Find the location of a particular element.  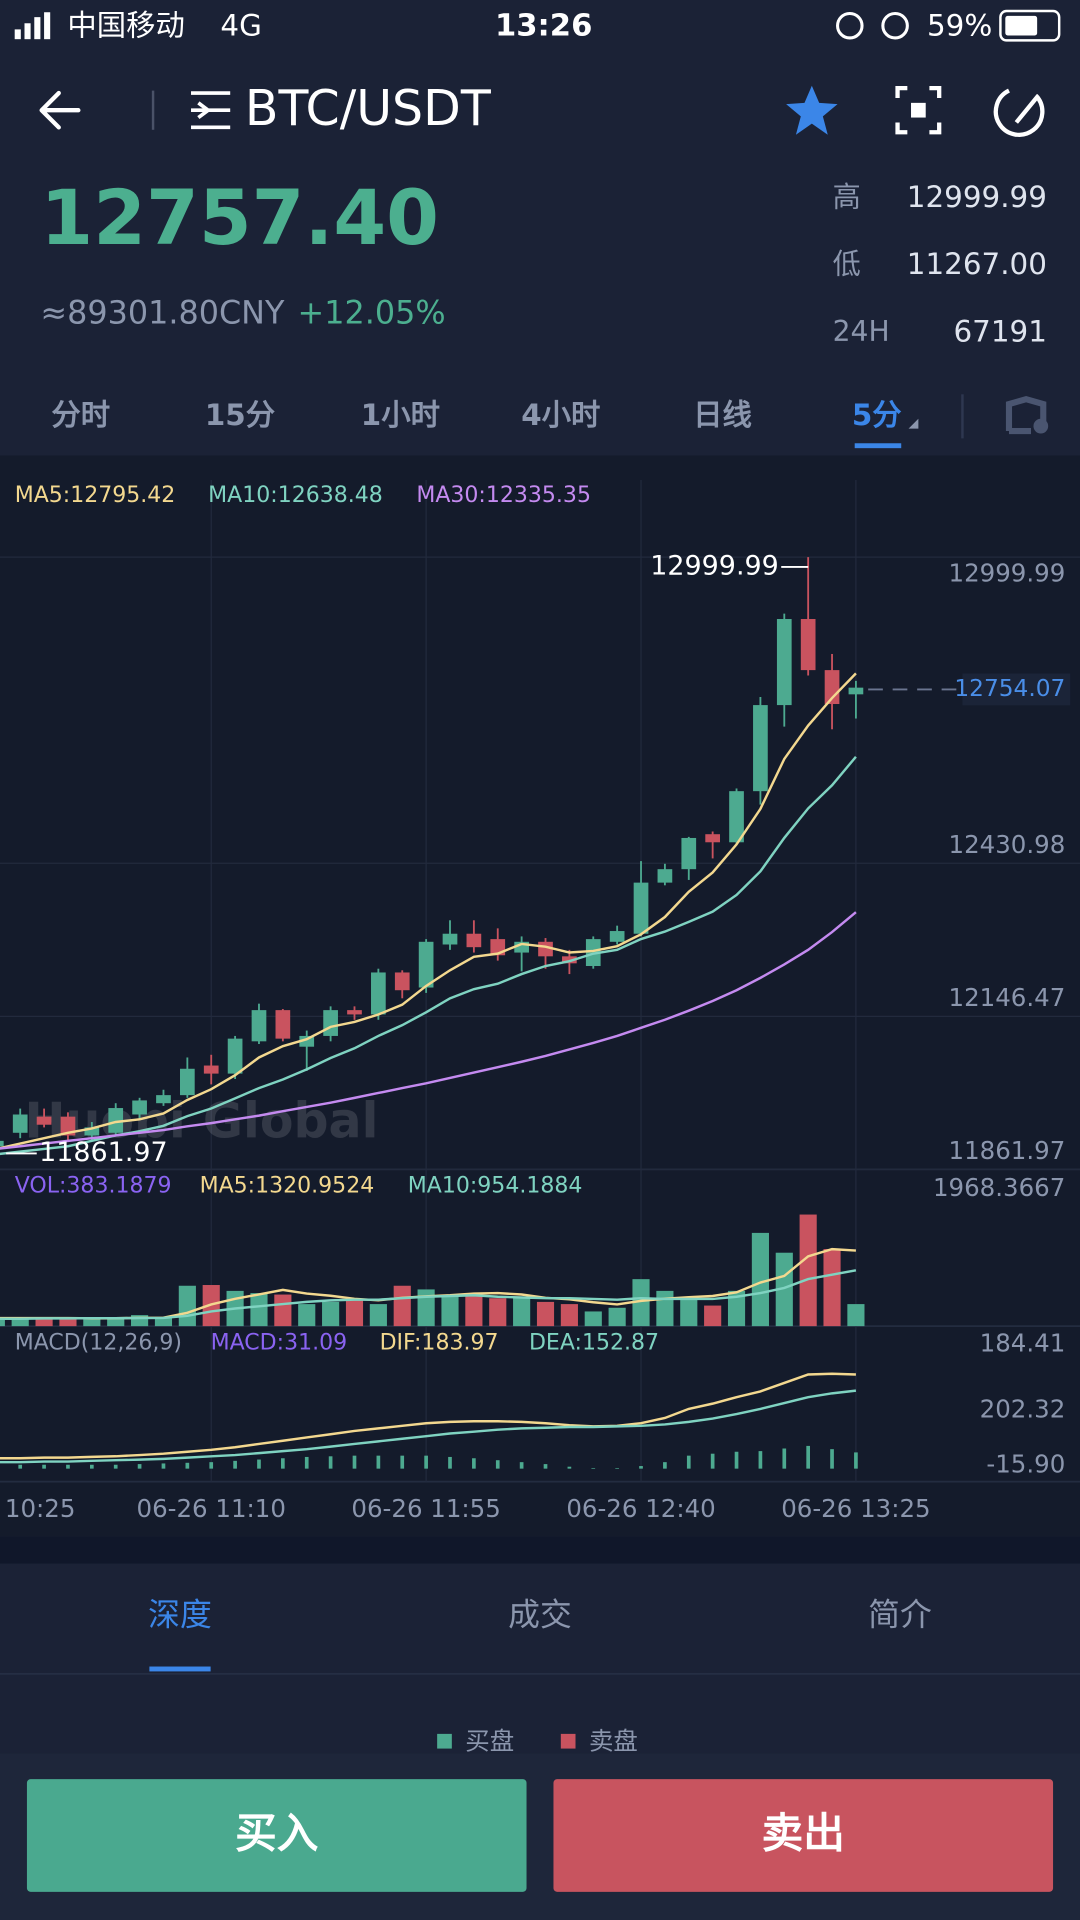

network: 4G is located at coordinates (240, 25).